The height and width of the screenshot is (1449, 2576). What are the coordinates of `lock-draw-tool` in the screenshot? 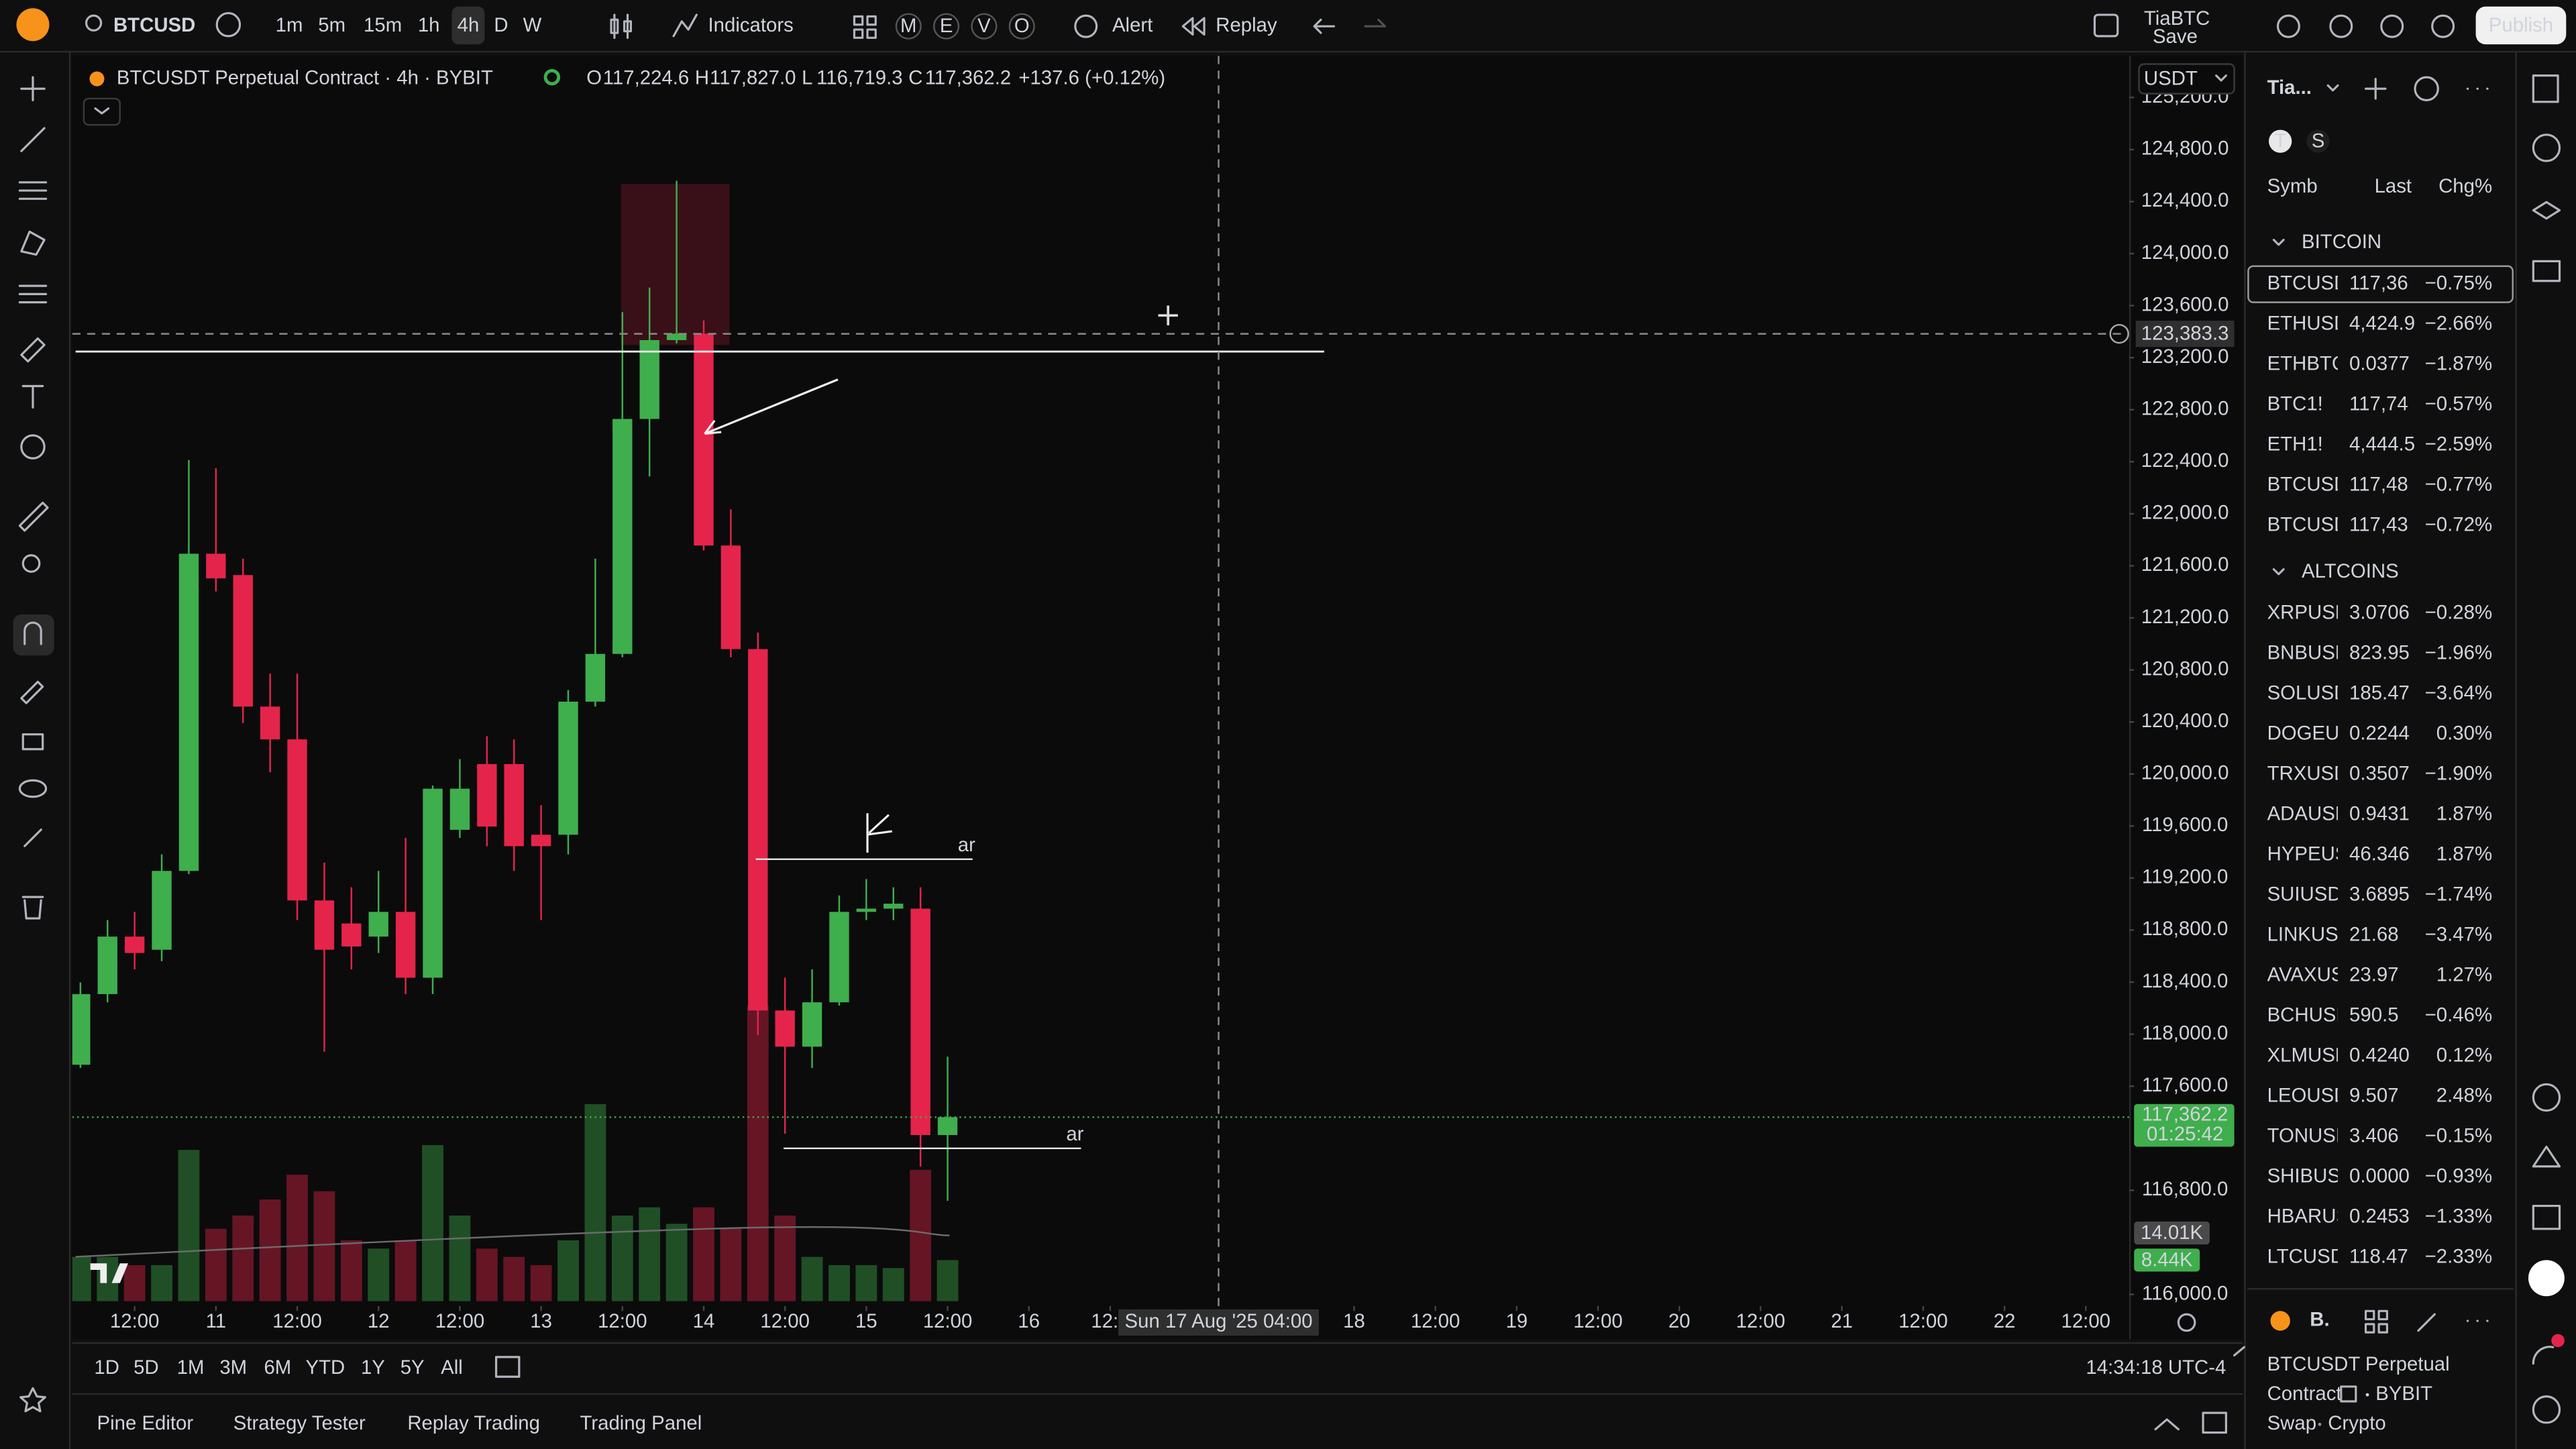 It's located at (32, 692).